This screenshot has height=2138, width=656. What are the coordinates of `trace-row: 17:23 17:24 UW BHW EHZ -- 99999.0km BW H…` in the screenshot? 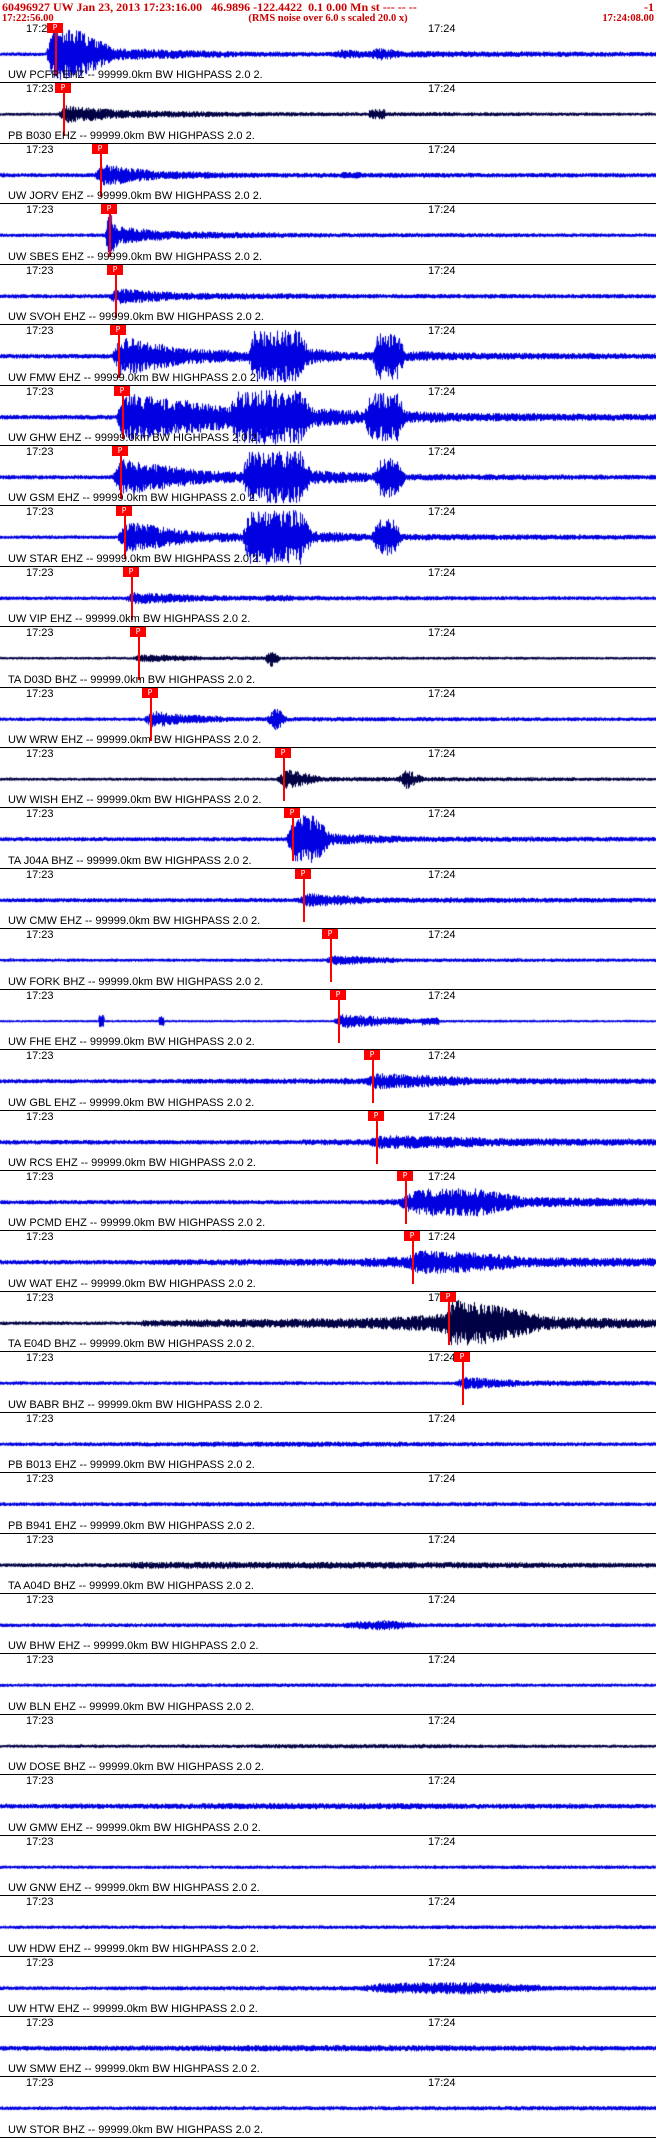 It's located at (328, 1624).